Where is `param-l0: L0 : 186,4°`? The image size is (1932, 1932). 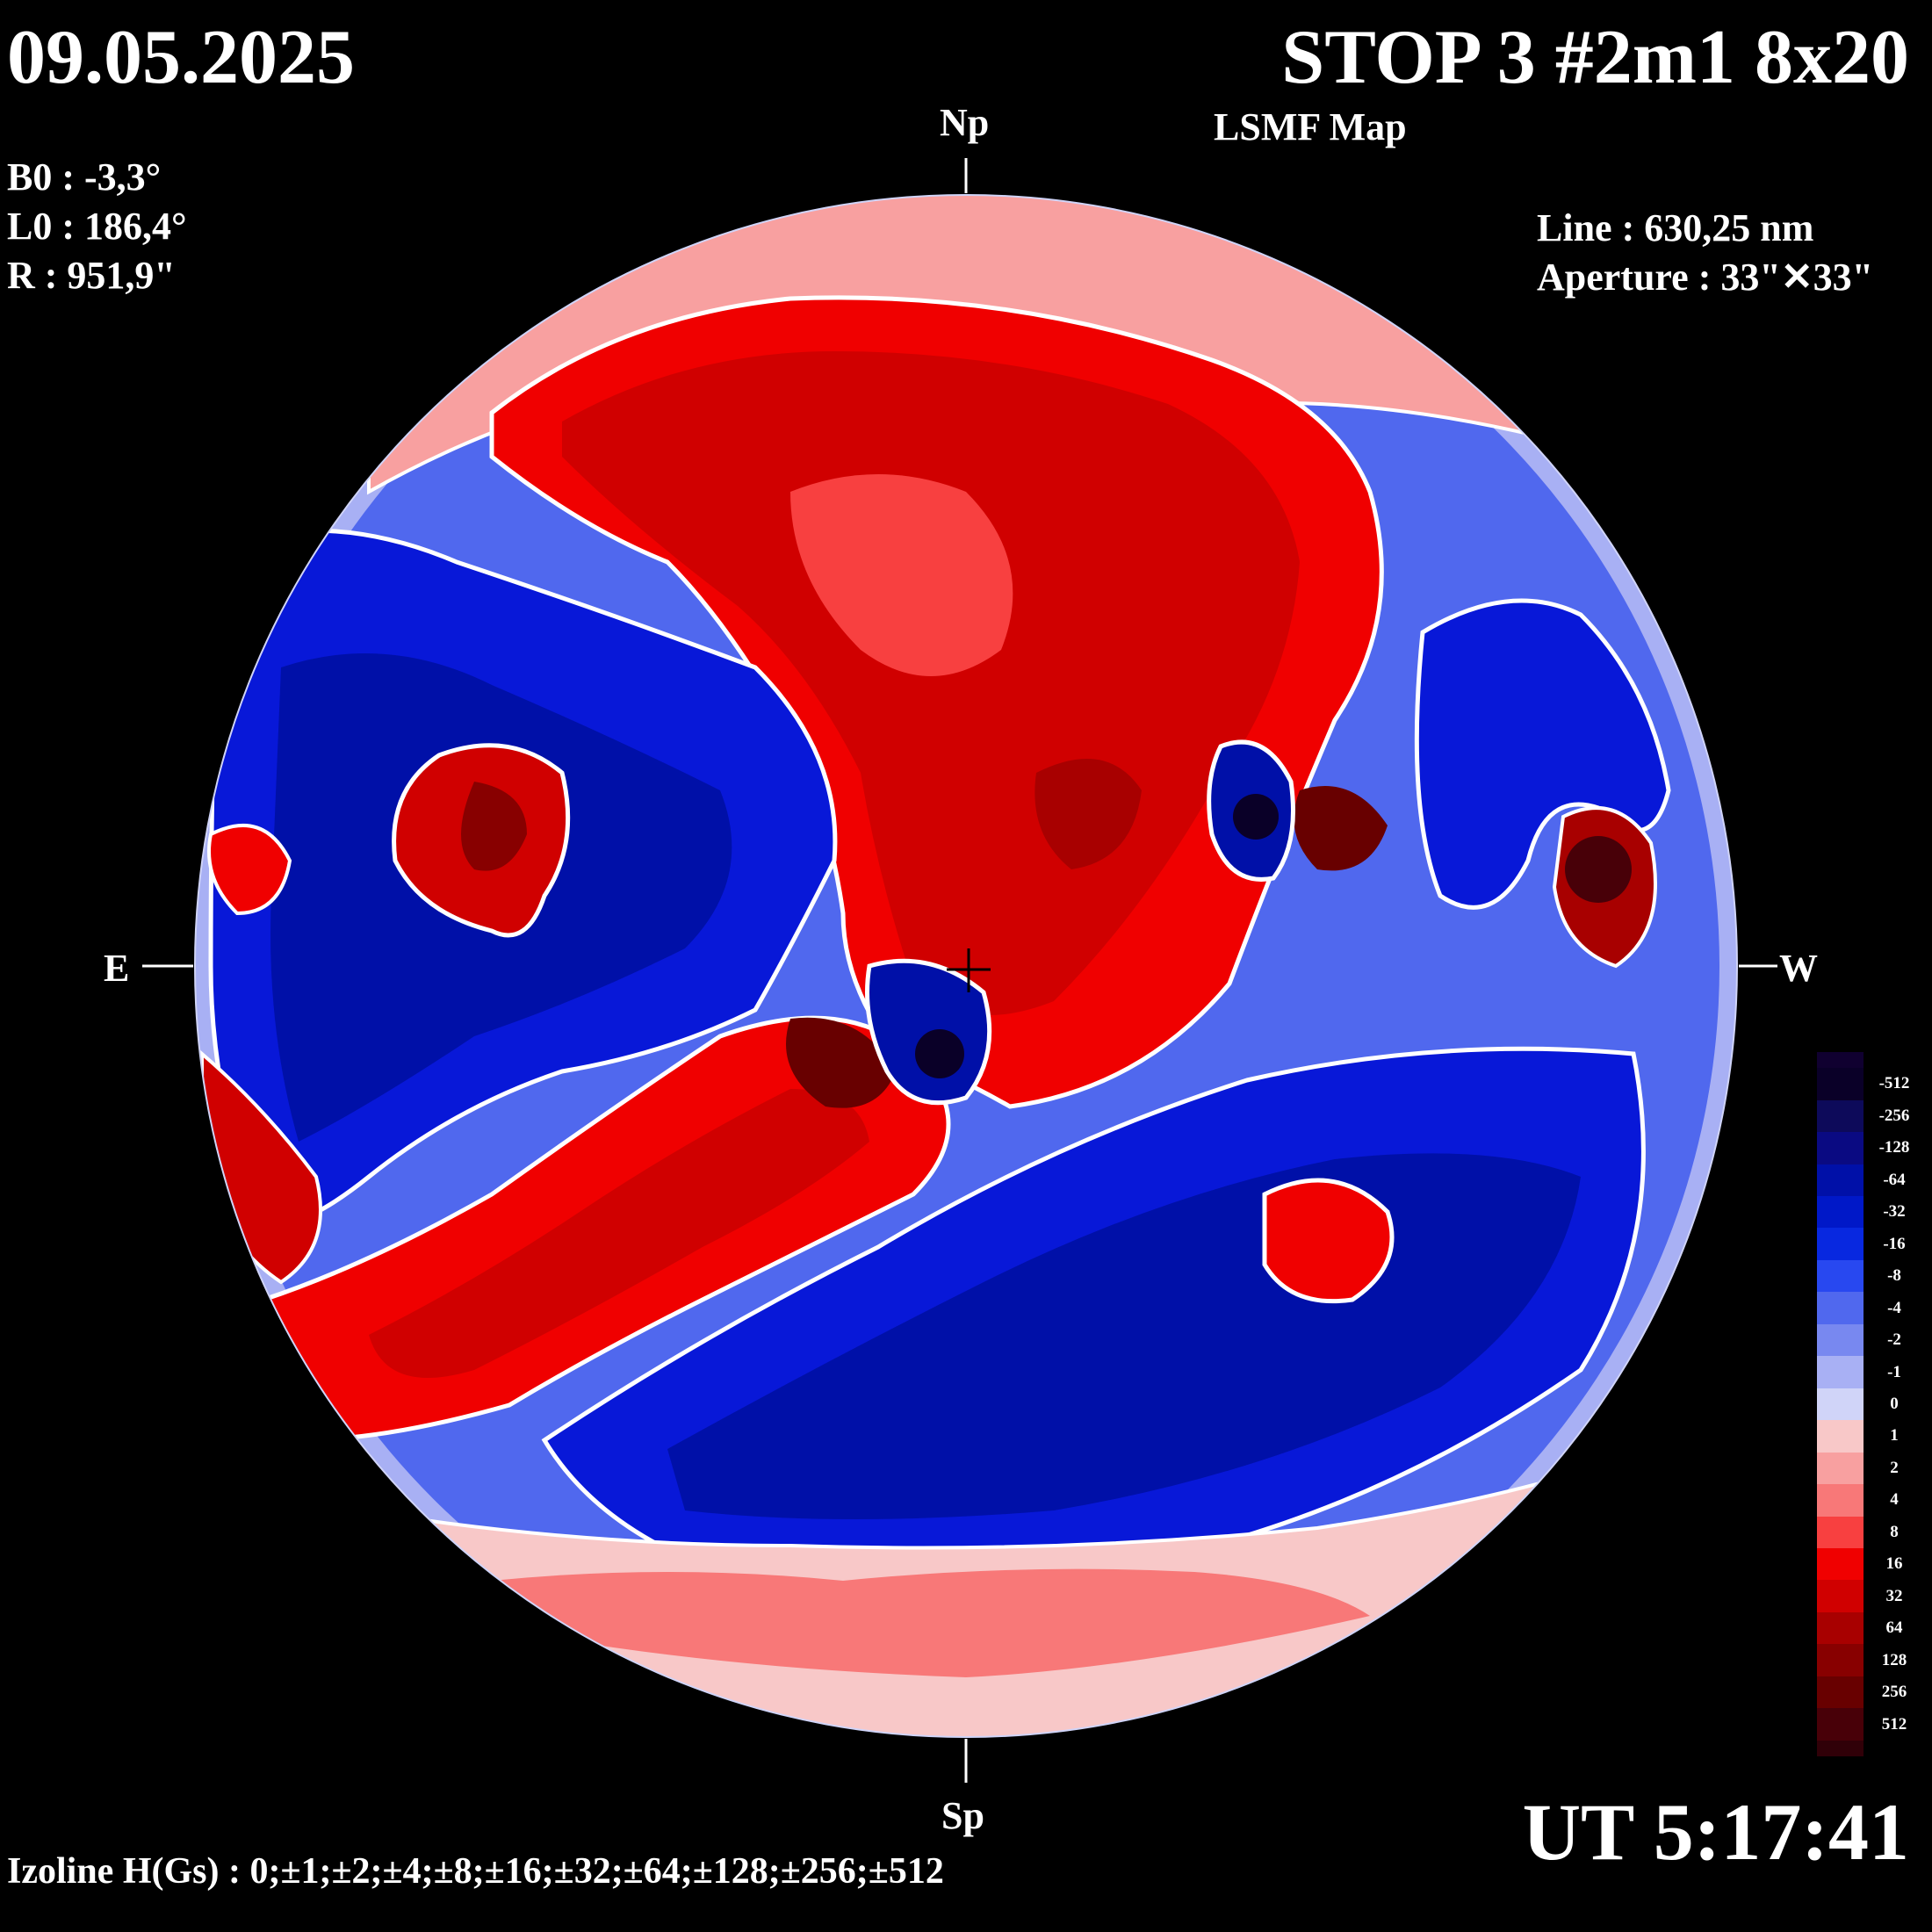
param-l0: L0 : 186,4° is located at coordinates (97, 227).